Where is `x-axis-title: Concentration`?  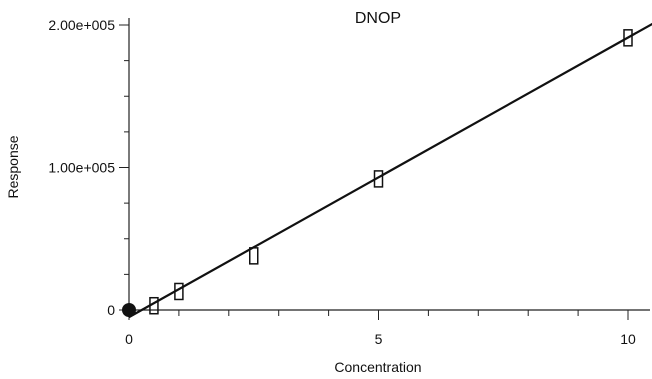
x-axis-title: Concentration is located at coordinates (377, 367).